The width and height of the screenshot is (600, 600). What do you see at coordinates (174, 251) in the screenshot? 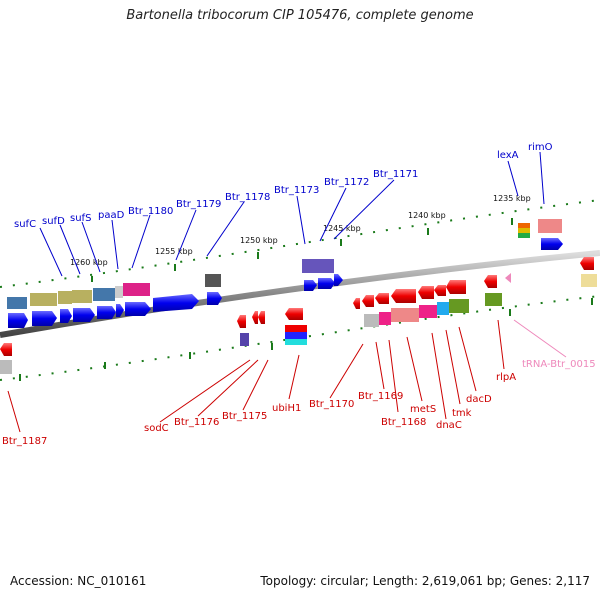
I see `scale-label-1255: 1255 kbp` at bounding box center [174, 251].